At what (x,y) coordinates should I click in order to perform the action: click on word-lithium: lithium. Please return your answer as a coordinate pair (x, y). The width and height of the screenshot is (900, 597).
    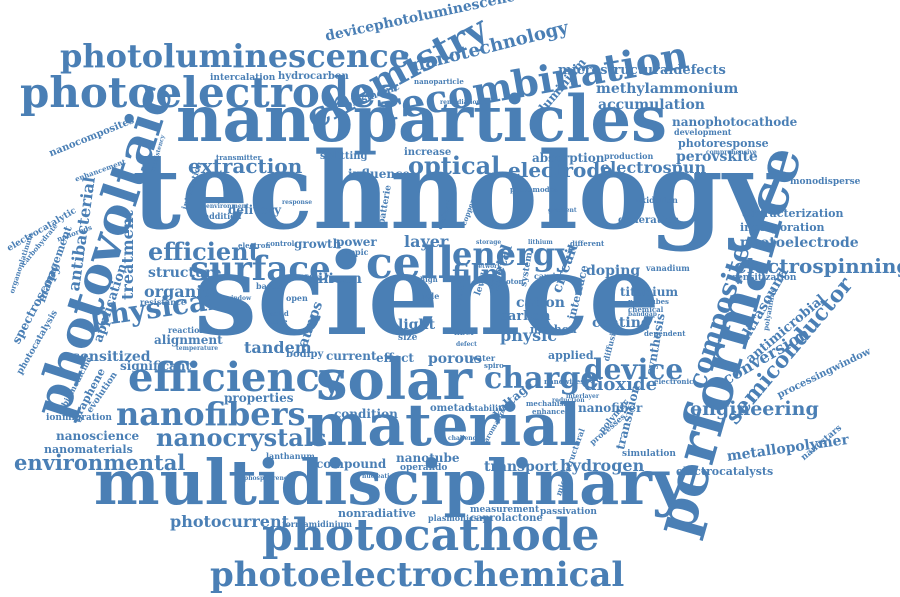
    Looking at the image, I should click on (540, 242).